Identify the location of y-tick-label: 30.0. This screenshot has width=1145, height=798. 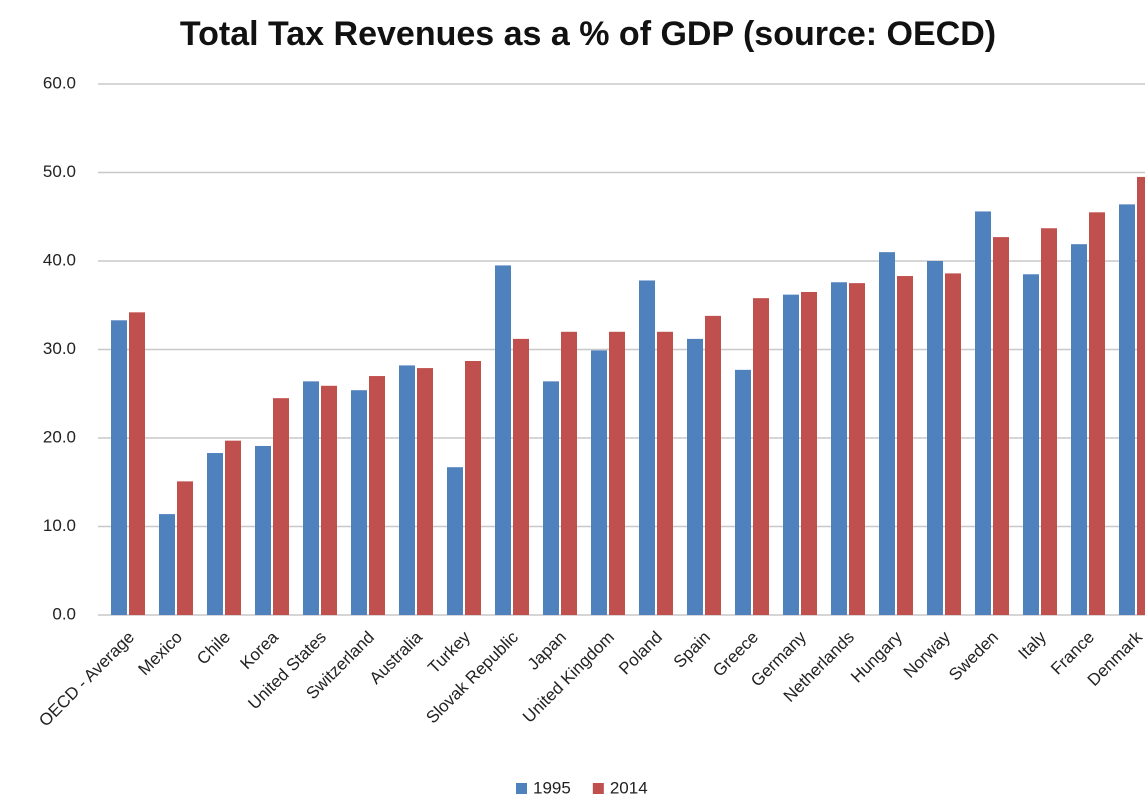
(59, 348).